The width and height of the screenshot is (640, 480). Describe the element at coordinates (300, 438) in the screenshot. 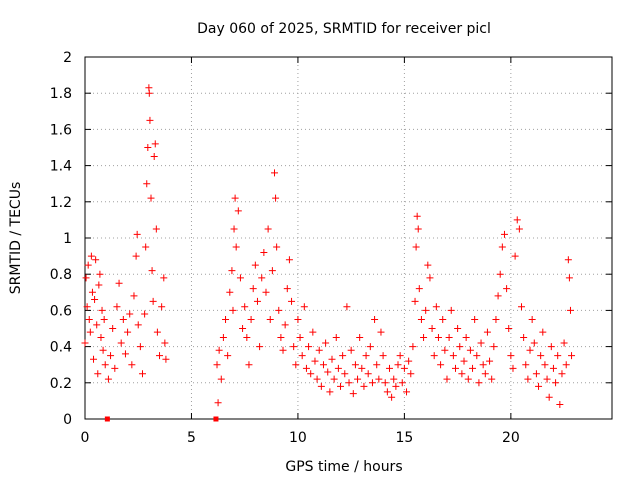

I see `x-tick-labels: 0 5 10 15 20` at that location.